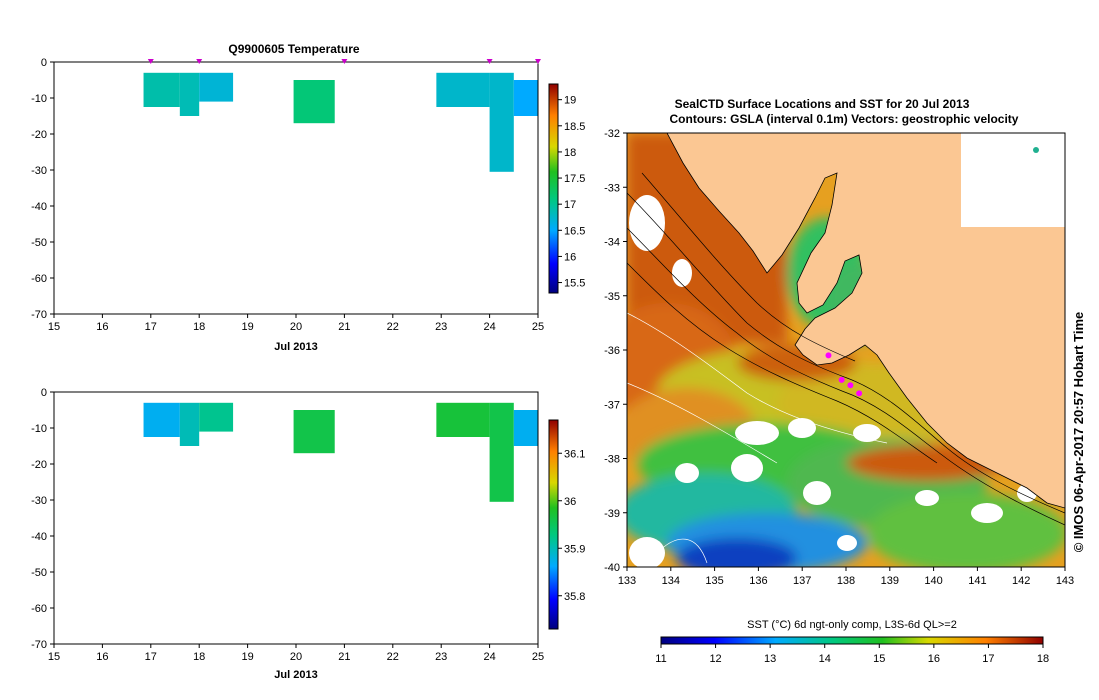 The width and height of the screenshot is (1099, 700). Describe the element at coordinates (538, 657) in the screenshot. I see `x-tick-label: 25` at that location.